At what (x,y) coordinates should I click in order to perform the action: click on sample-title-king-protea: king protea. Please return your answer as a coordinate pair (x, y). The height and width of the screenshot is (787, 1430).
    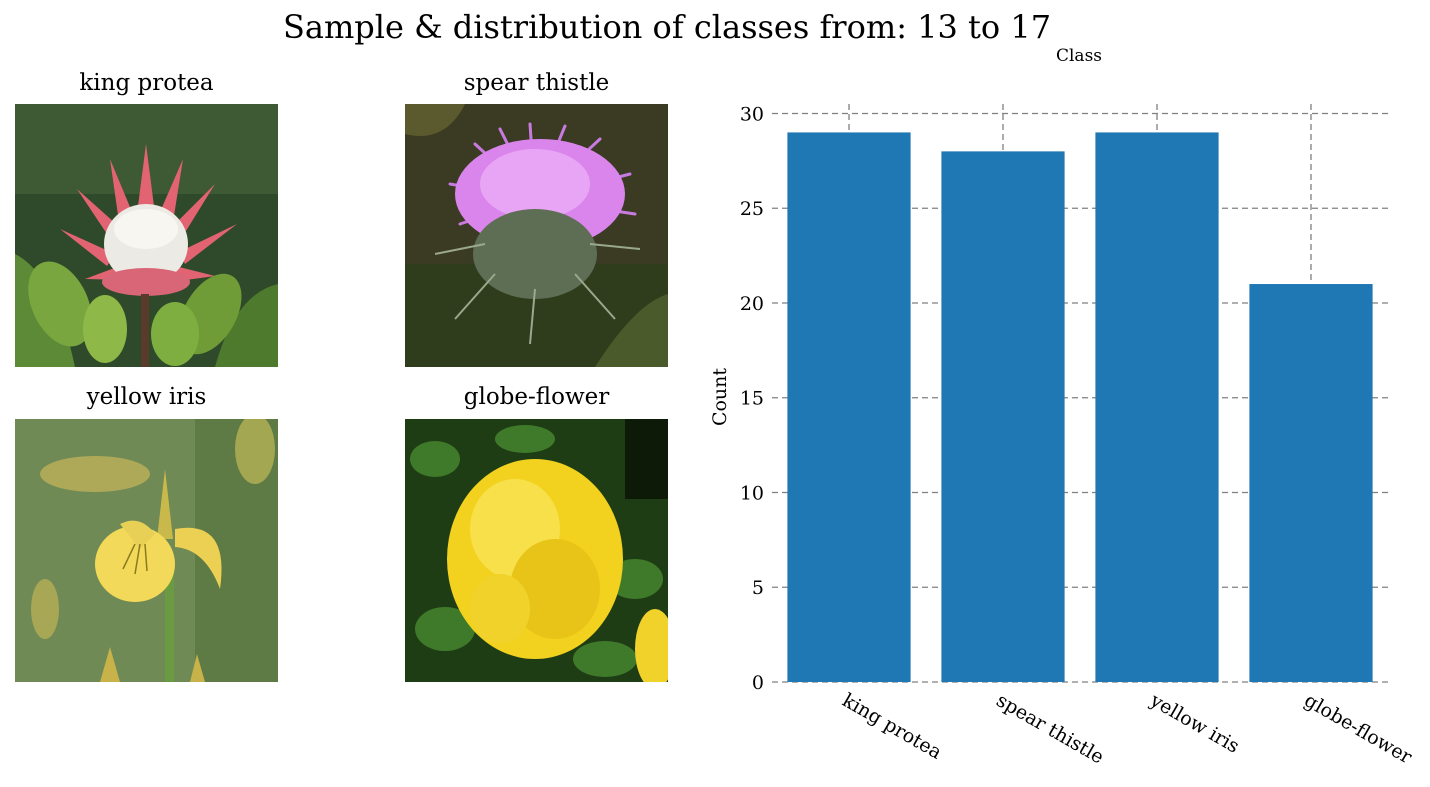
    Looking at the image, I should click on (146, 83).